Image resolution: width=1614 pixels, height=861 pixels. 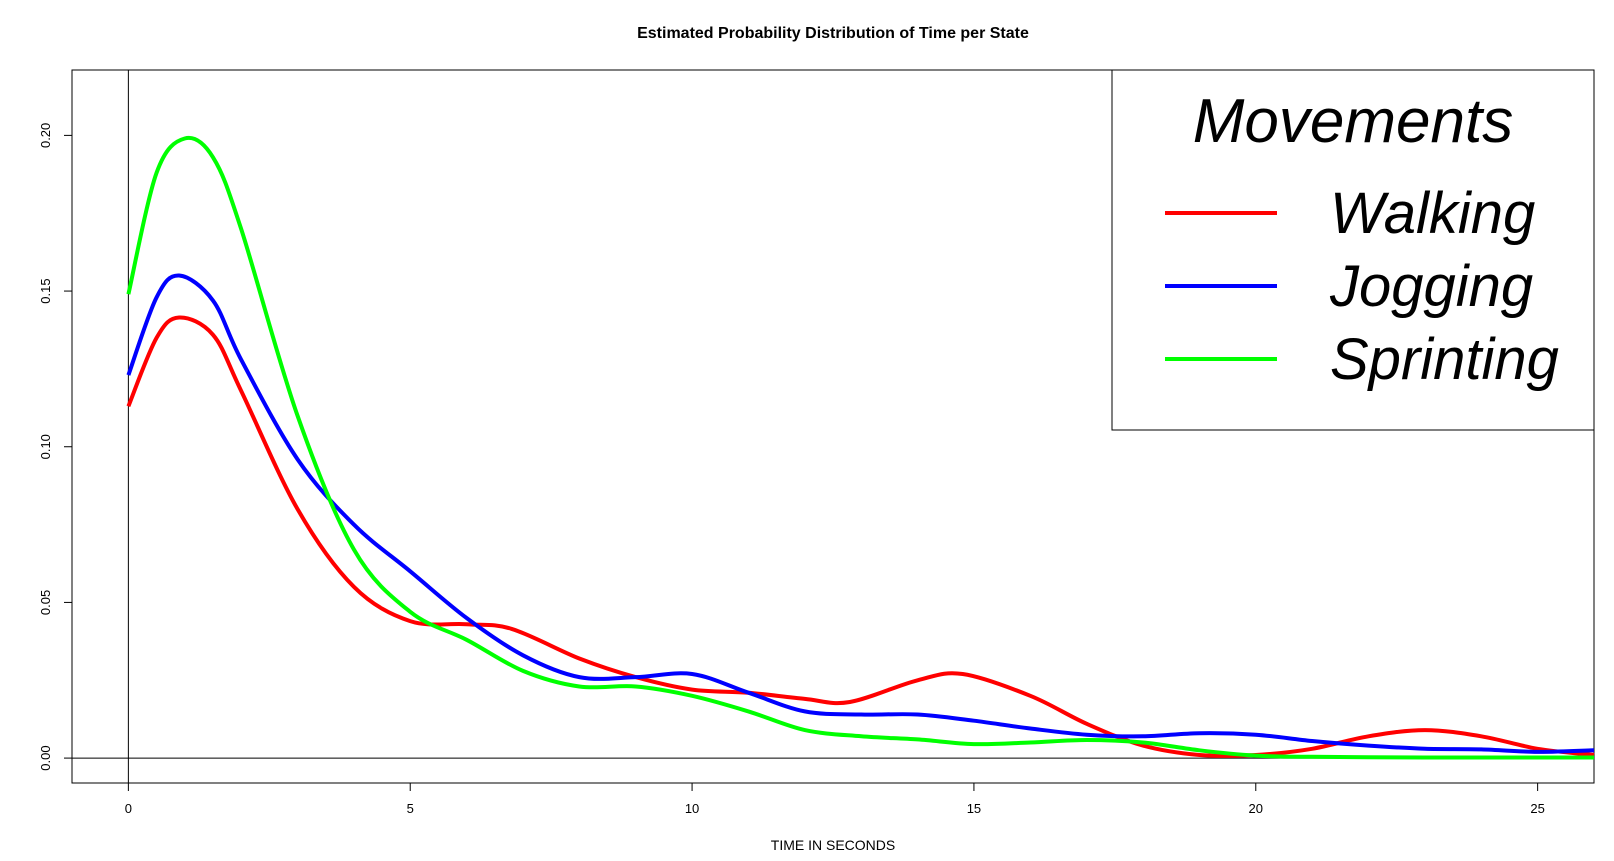 What do you see at coordinates (1444, 359) in the screenshot?
I see `legend-label-sprinting: Sprinting` at bounding box center [1444, 359].